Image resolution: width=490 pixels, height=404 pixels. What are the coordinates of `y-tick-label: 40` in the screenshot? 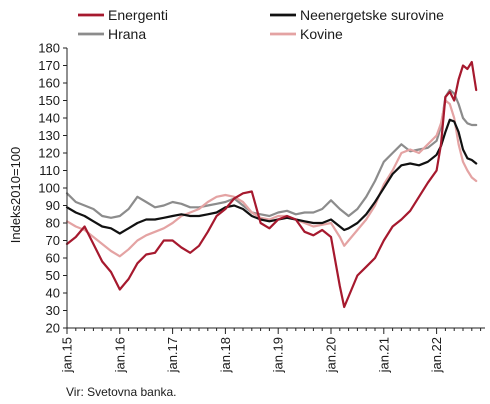 It's located at (53, 293).